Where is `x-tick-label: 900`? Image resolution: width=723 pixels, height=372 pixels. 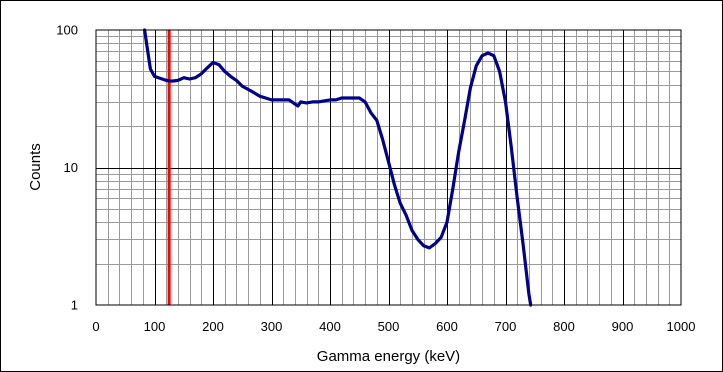 x-tick-label: 900 is located at coordinates (623, 326).